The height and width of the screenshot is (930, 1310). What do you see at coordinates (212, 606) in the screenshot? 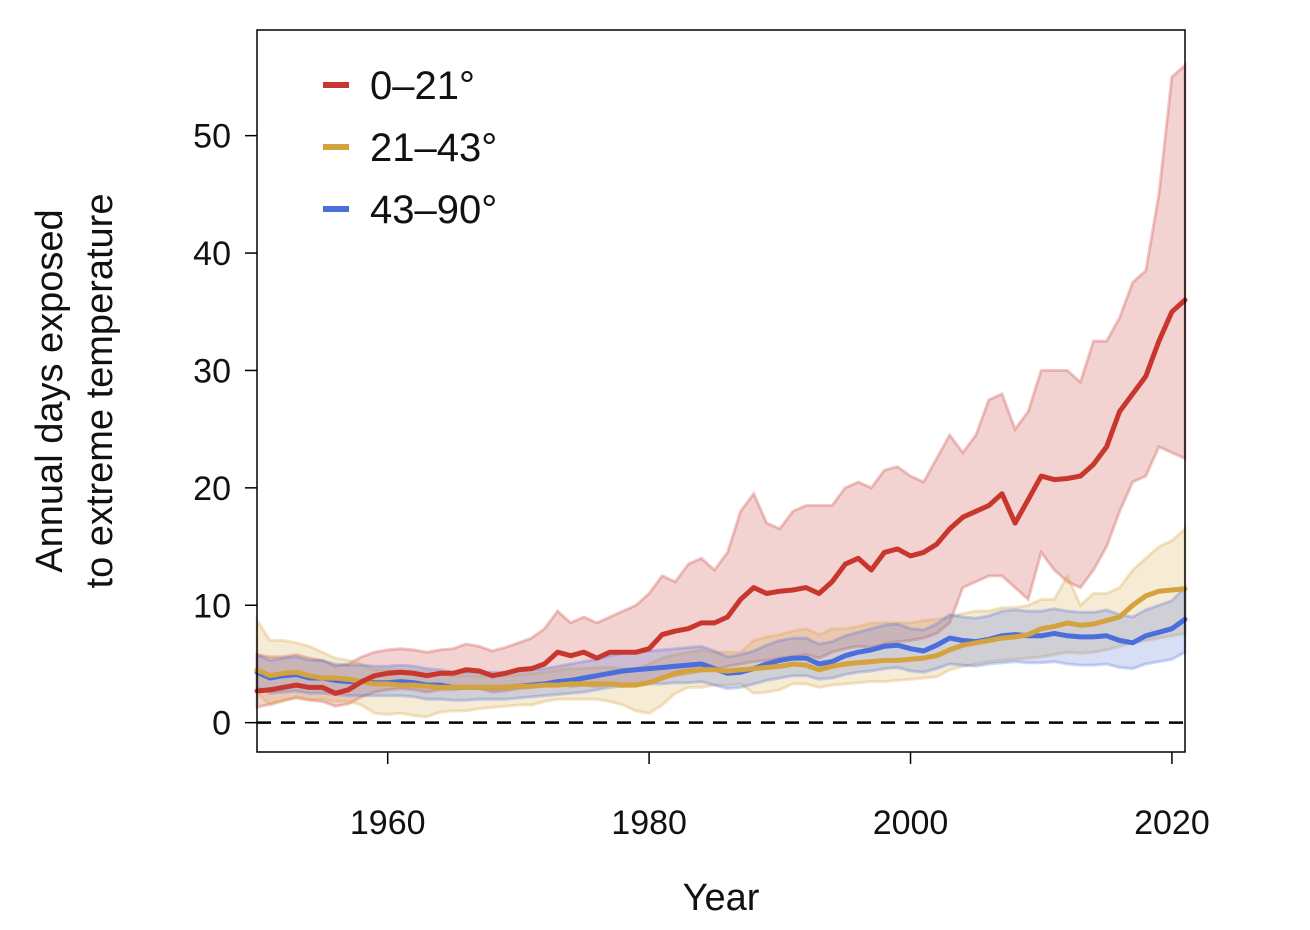
I see `y-tick-label: 10` at bounding box center [212, 606].